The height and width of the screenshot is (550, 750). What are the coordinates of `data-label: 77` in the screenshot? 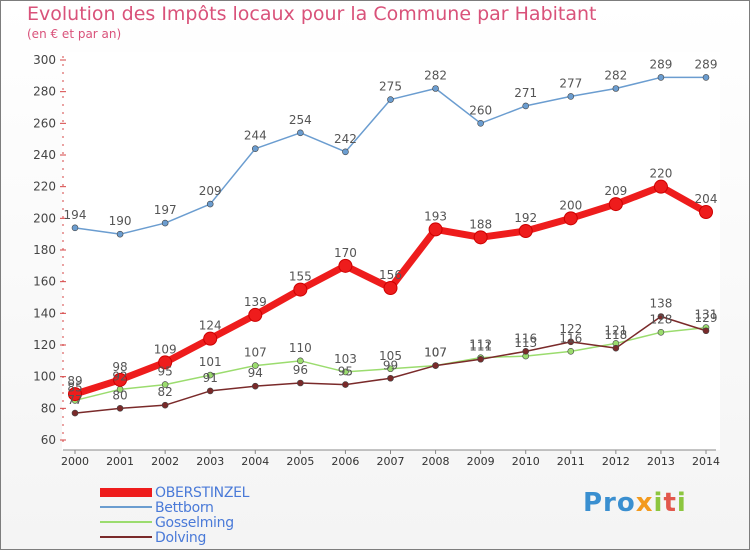 It's located at (74, 400).